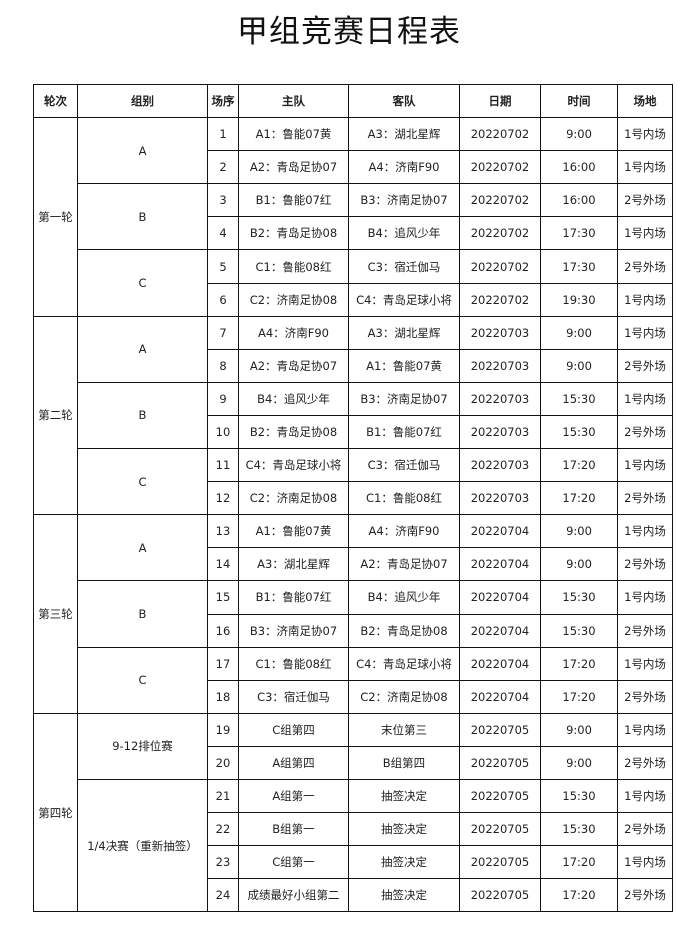  What do you see at coordinates (223, 101) in the screenshot?
I see `column-header: 场序` at bounding box center [223, 101].